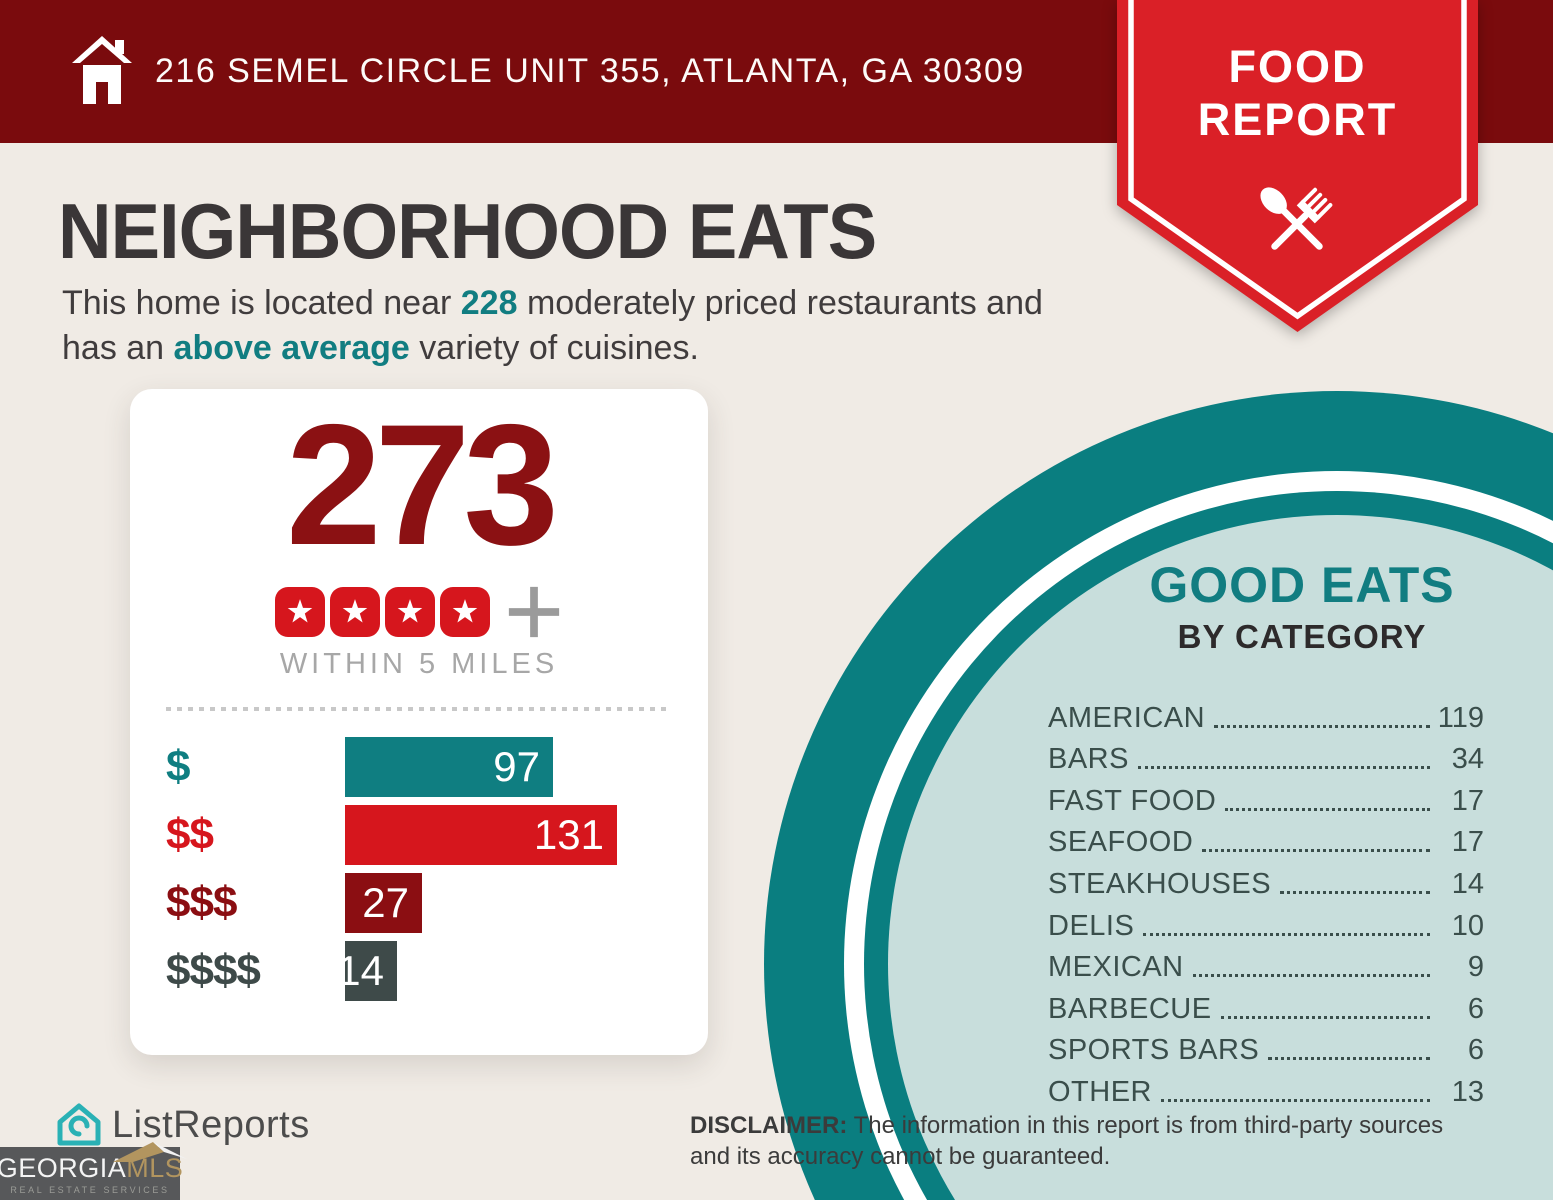 Image resolution: width=1553 pixels, height=1200 pixels. What do you see at coordinates (178, 766) in the screenshot?
I see `price-tier-label: $` at bounding box center [178, 766].